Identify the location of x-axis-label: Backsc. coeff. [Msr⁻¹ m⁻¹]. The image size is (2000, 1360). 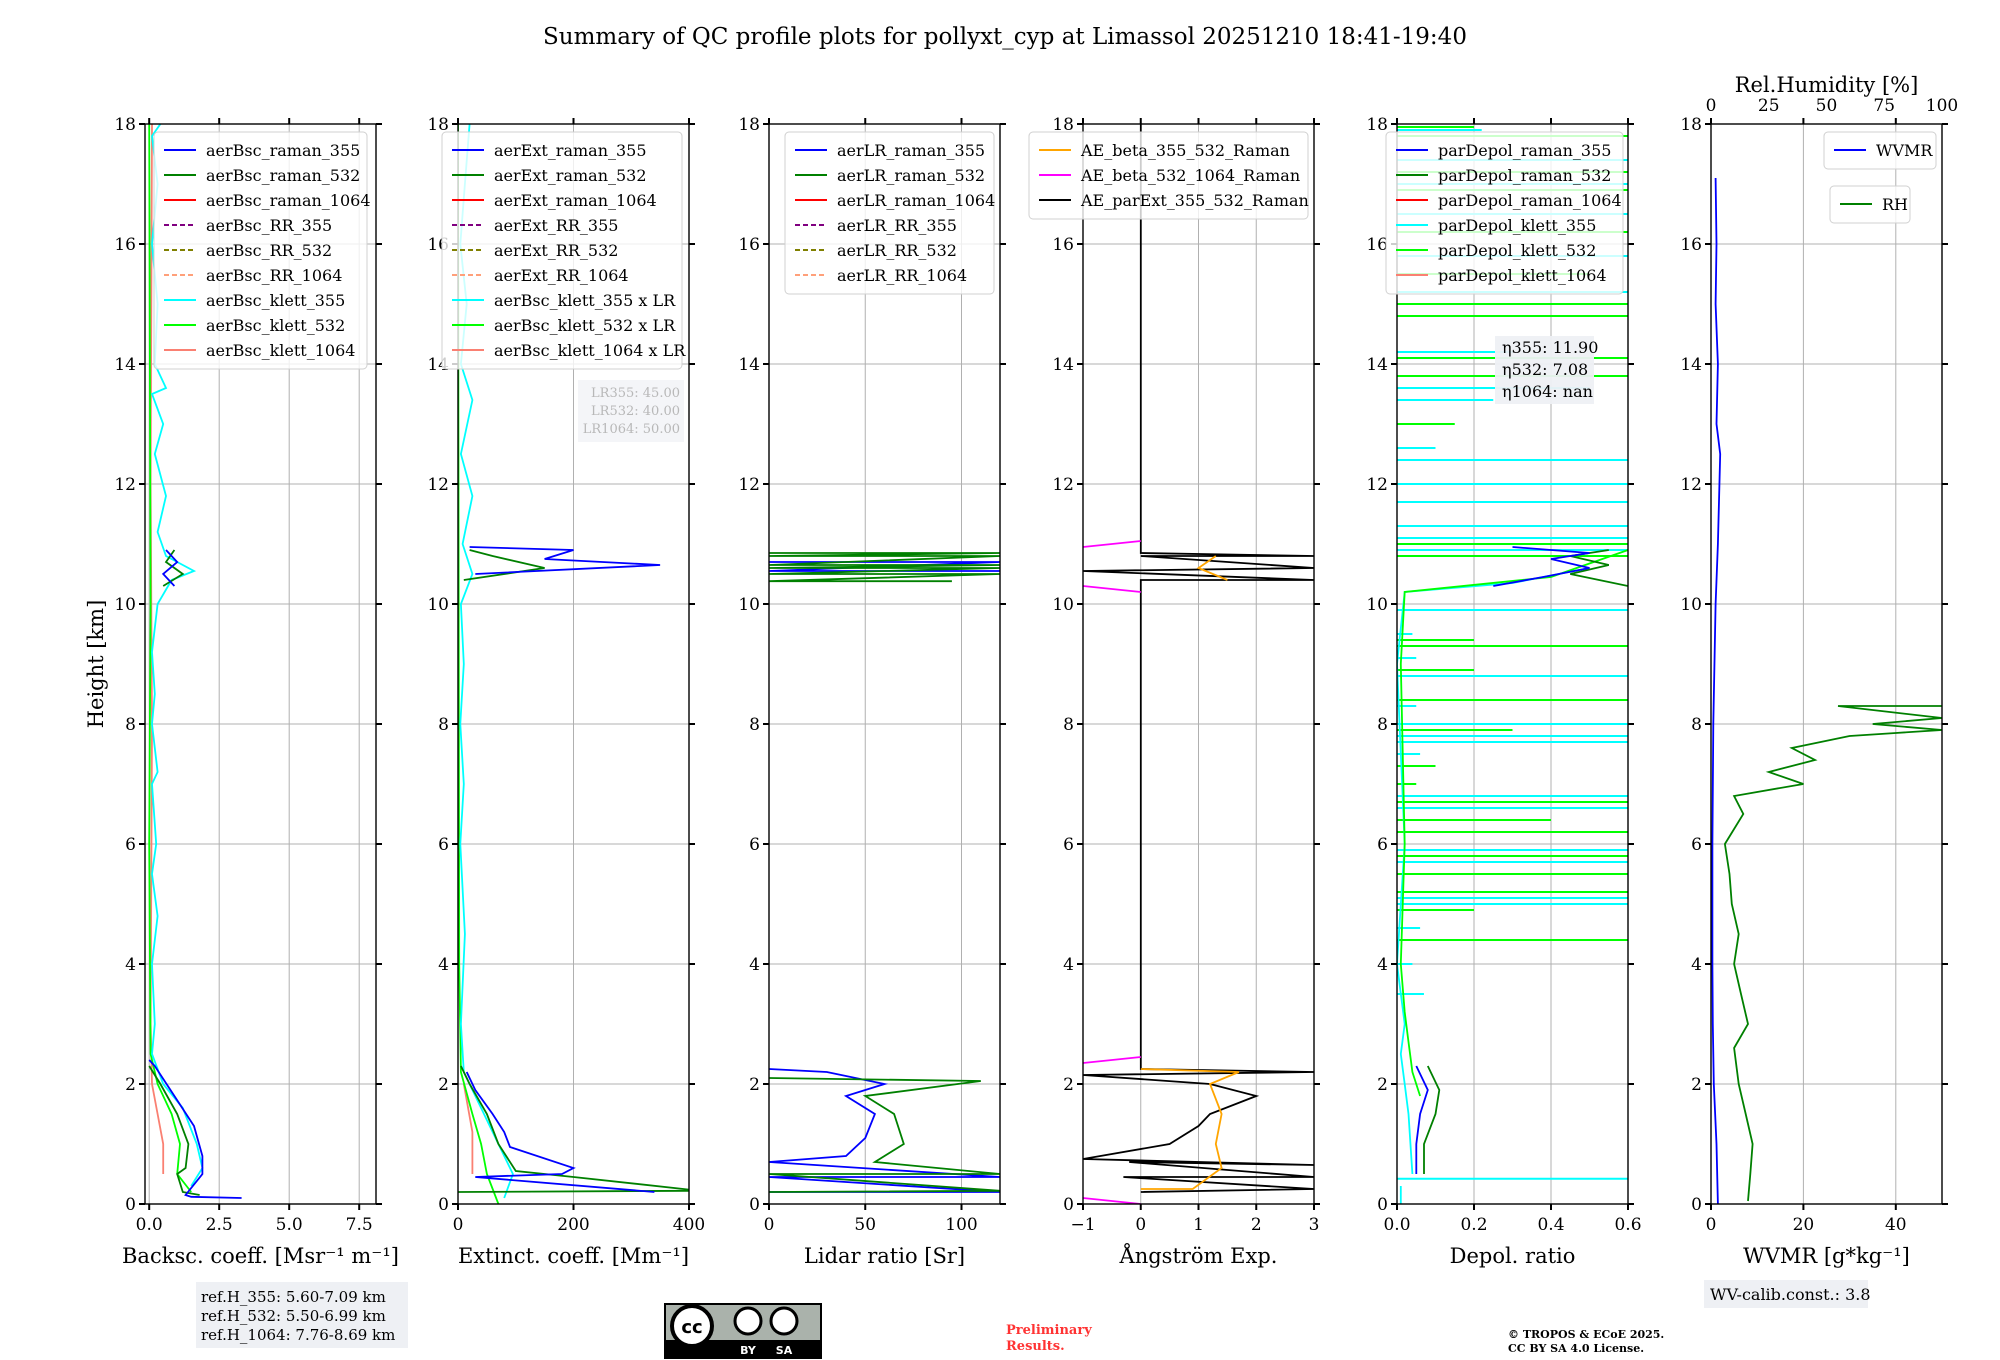
(260, 1256).